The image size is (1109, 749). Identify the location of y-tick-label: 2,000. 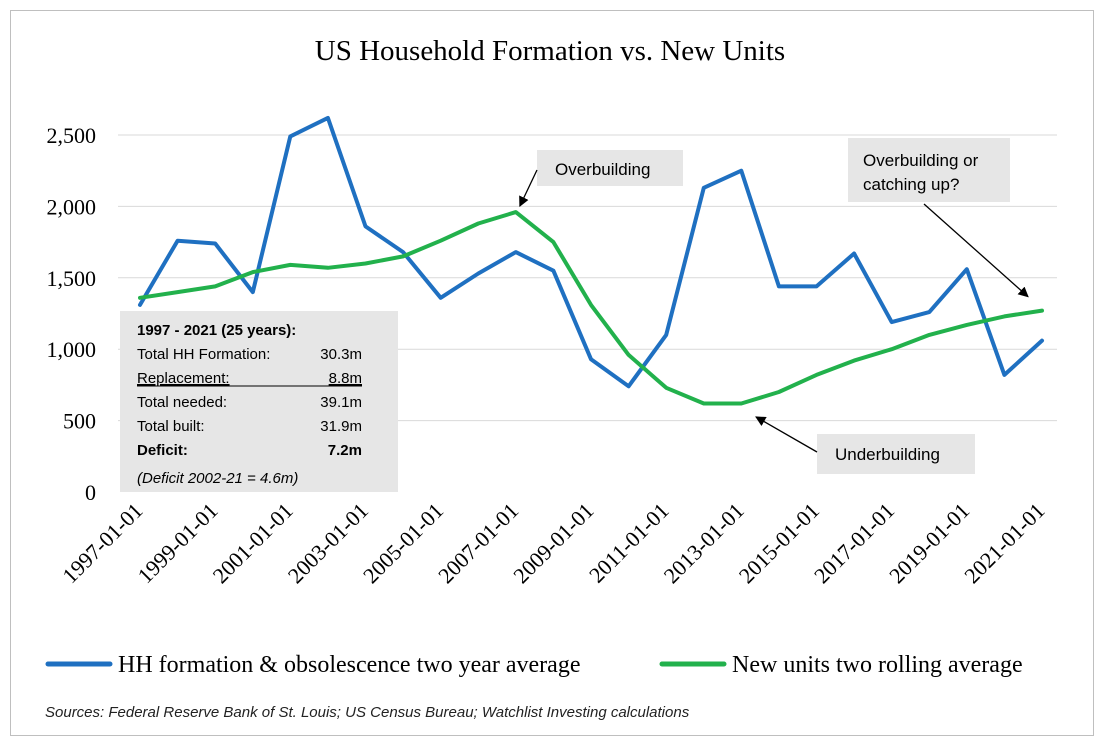
(72, 206).